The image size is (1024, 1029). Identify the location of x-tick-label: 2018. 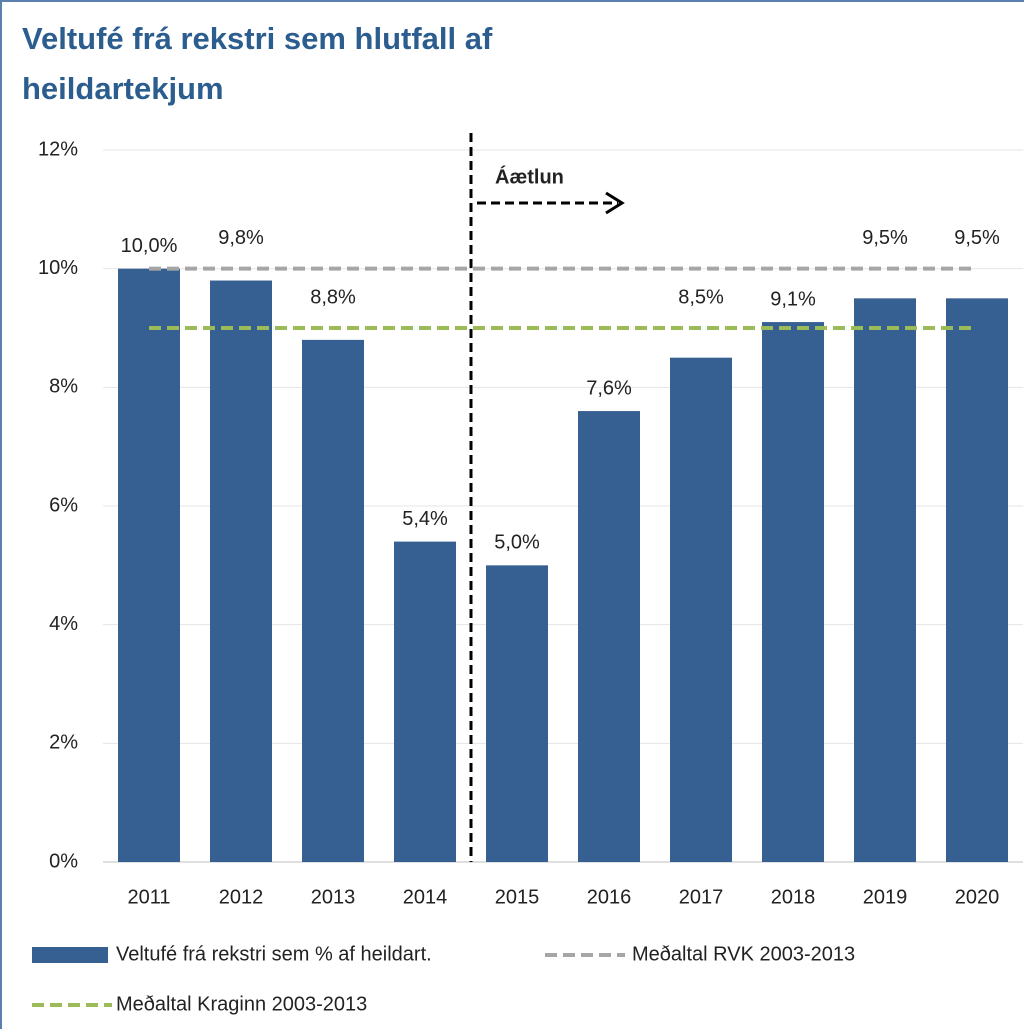
(793, 897).